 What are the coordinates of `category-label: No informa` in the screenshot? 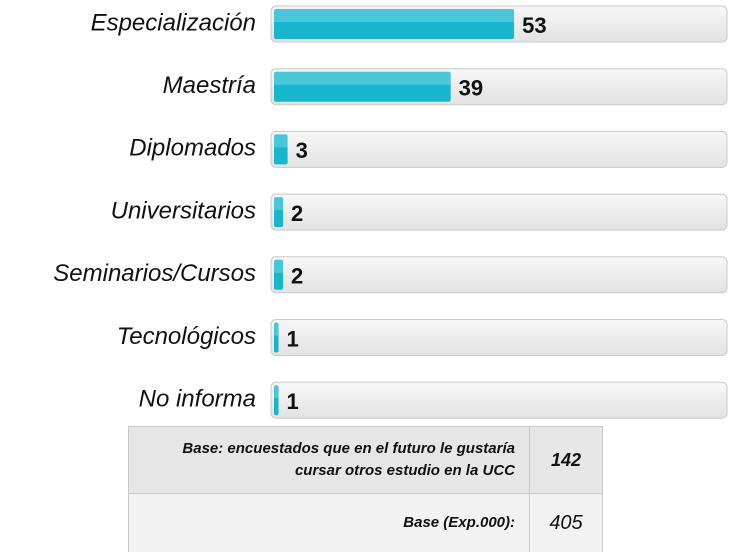 It's located at (197, 399).